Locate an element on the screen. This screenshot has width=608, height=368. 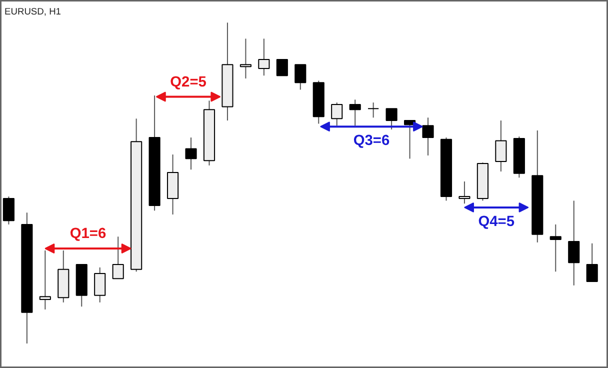
annotation: Q4=5 is located at coordinates (496, 222).